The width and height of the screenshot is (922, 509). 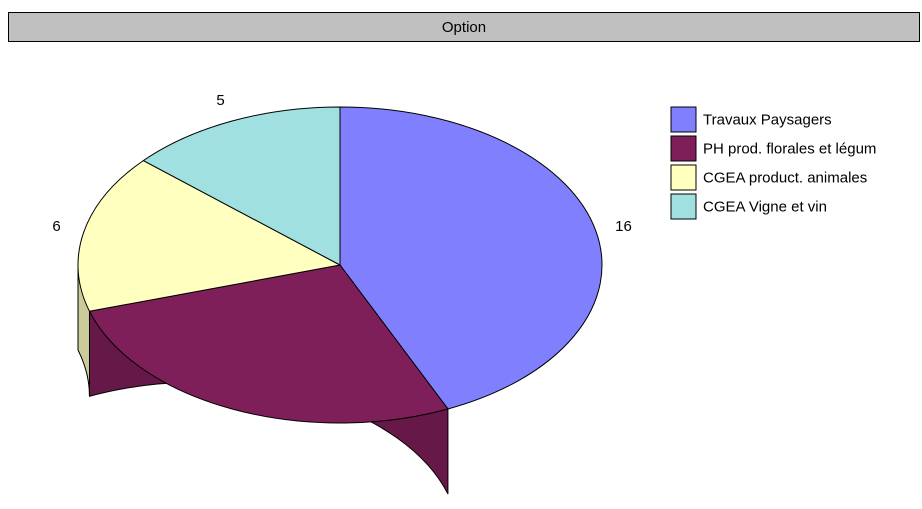 What do you see at coordinates (623, 226) in the screenshot?
I see `data-label-travaux-paysagers: 16` at bounding box center [623, 226].